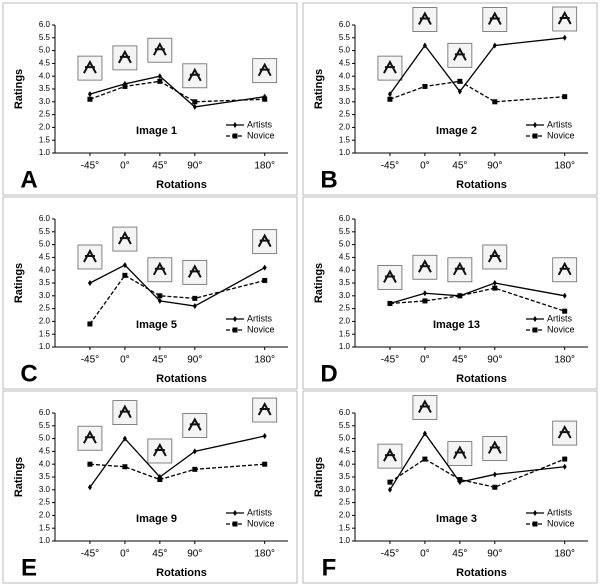  I want to click on y-axis-label: Ratings, so click(319, 89).